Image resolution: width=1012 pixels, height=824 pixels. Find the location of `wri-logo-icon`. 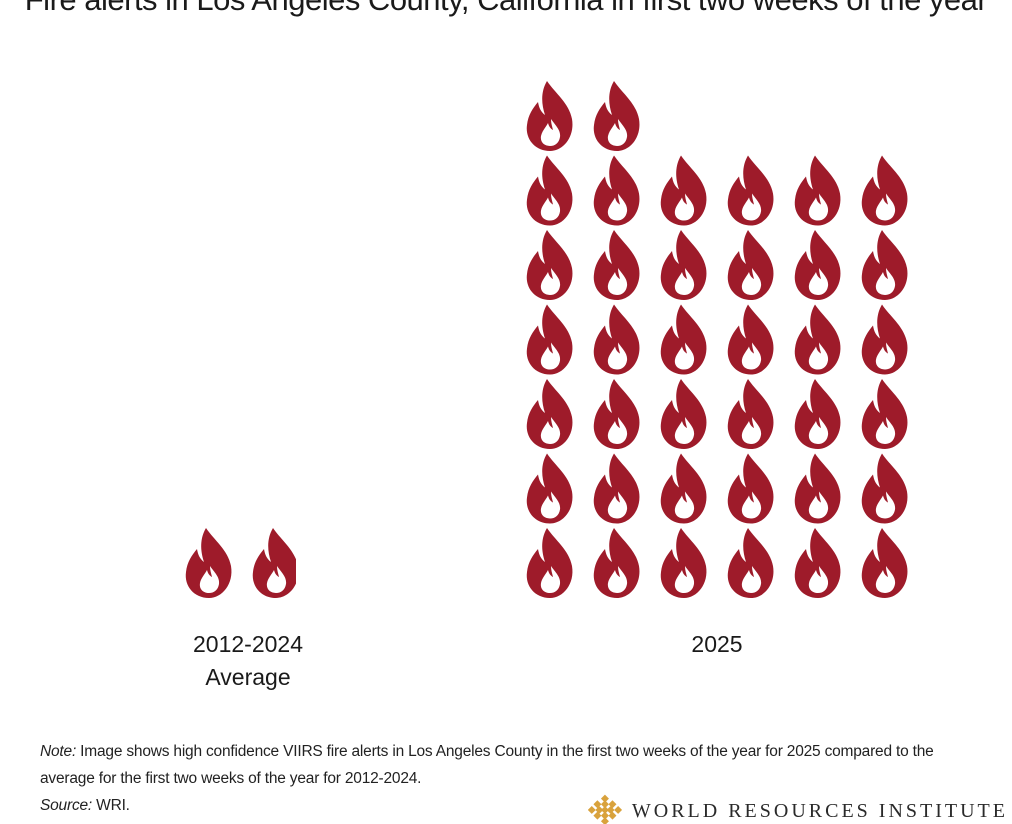

wri-logo-icon is located at coordinates (605, 809).